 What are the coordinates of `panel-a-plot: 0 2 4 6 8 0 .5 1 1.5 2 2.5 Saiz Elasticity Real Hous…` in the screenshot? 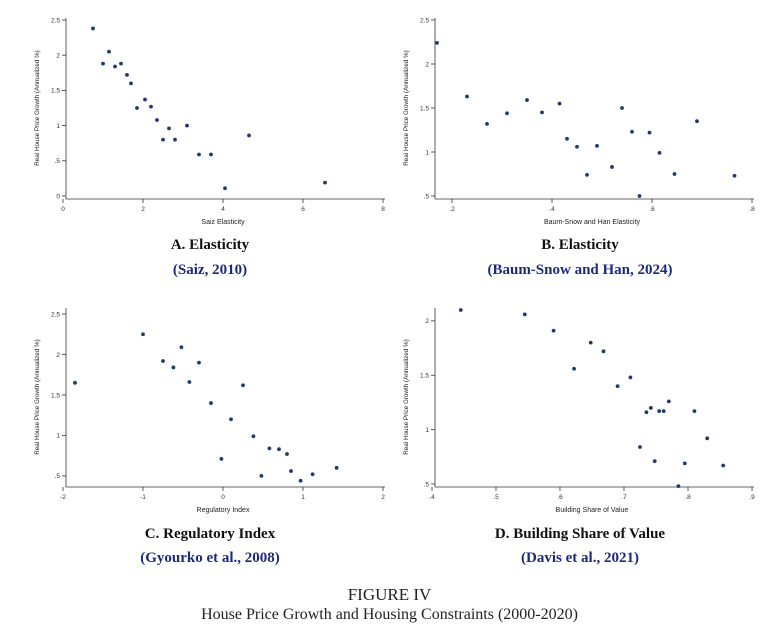 It's located at (209, 121).